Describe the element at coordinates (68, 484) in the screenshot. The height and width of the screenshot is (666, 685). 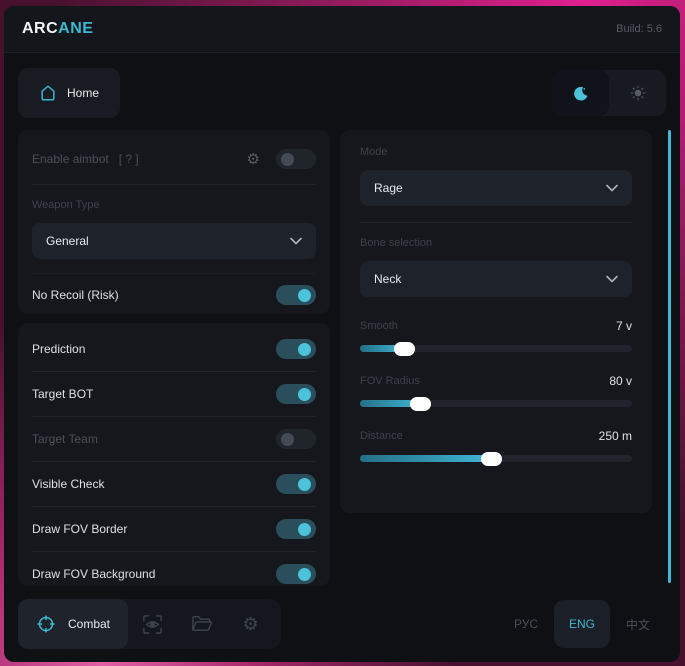
I see `visible-check-label: Visible Check` at that location.